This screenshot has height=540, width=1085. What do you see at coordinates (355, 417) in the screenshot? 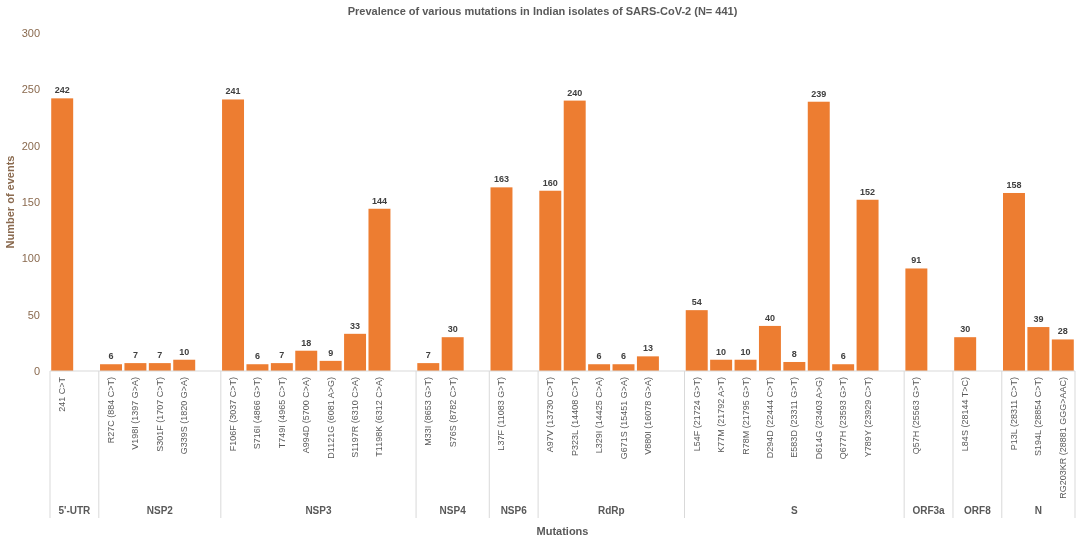
I see `x-tick-label: S1197R (6310 C>A)` at bounding box center [355, 417].